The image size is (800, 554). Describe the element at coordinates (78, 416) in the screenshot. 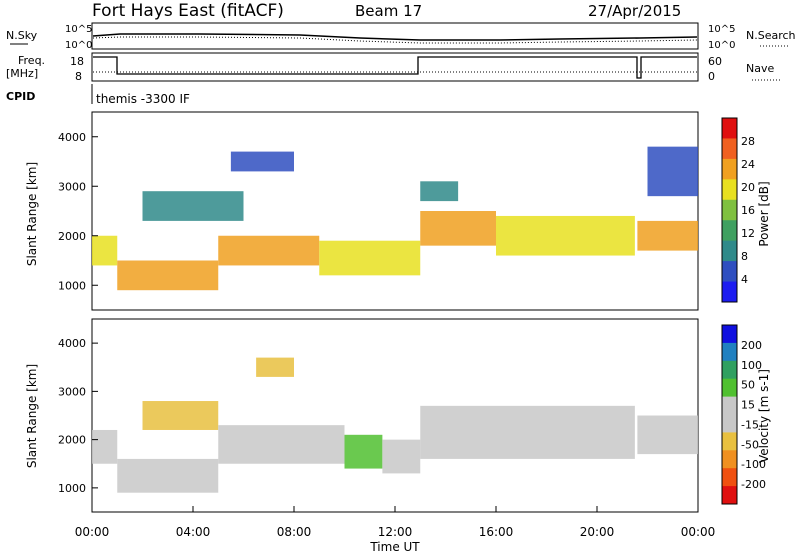

I see `velocity-yticks: 1000 2000 3000 4000` at that location.